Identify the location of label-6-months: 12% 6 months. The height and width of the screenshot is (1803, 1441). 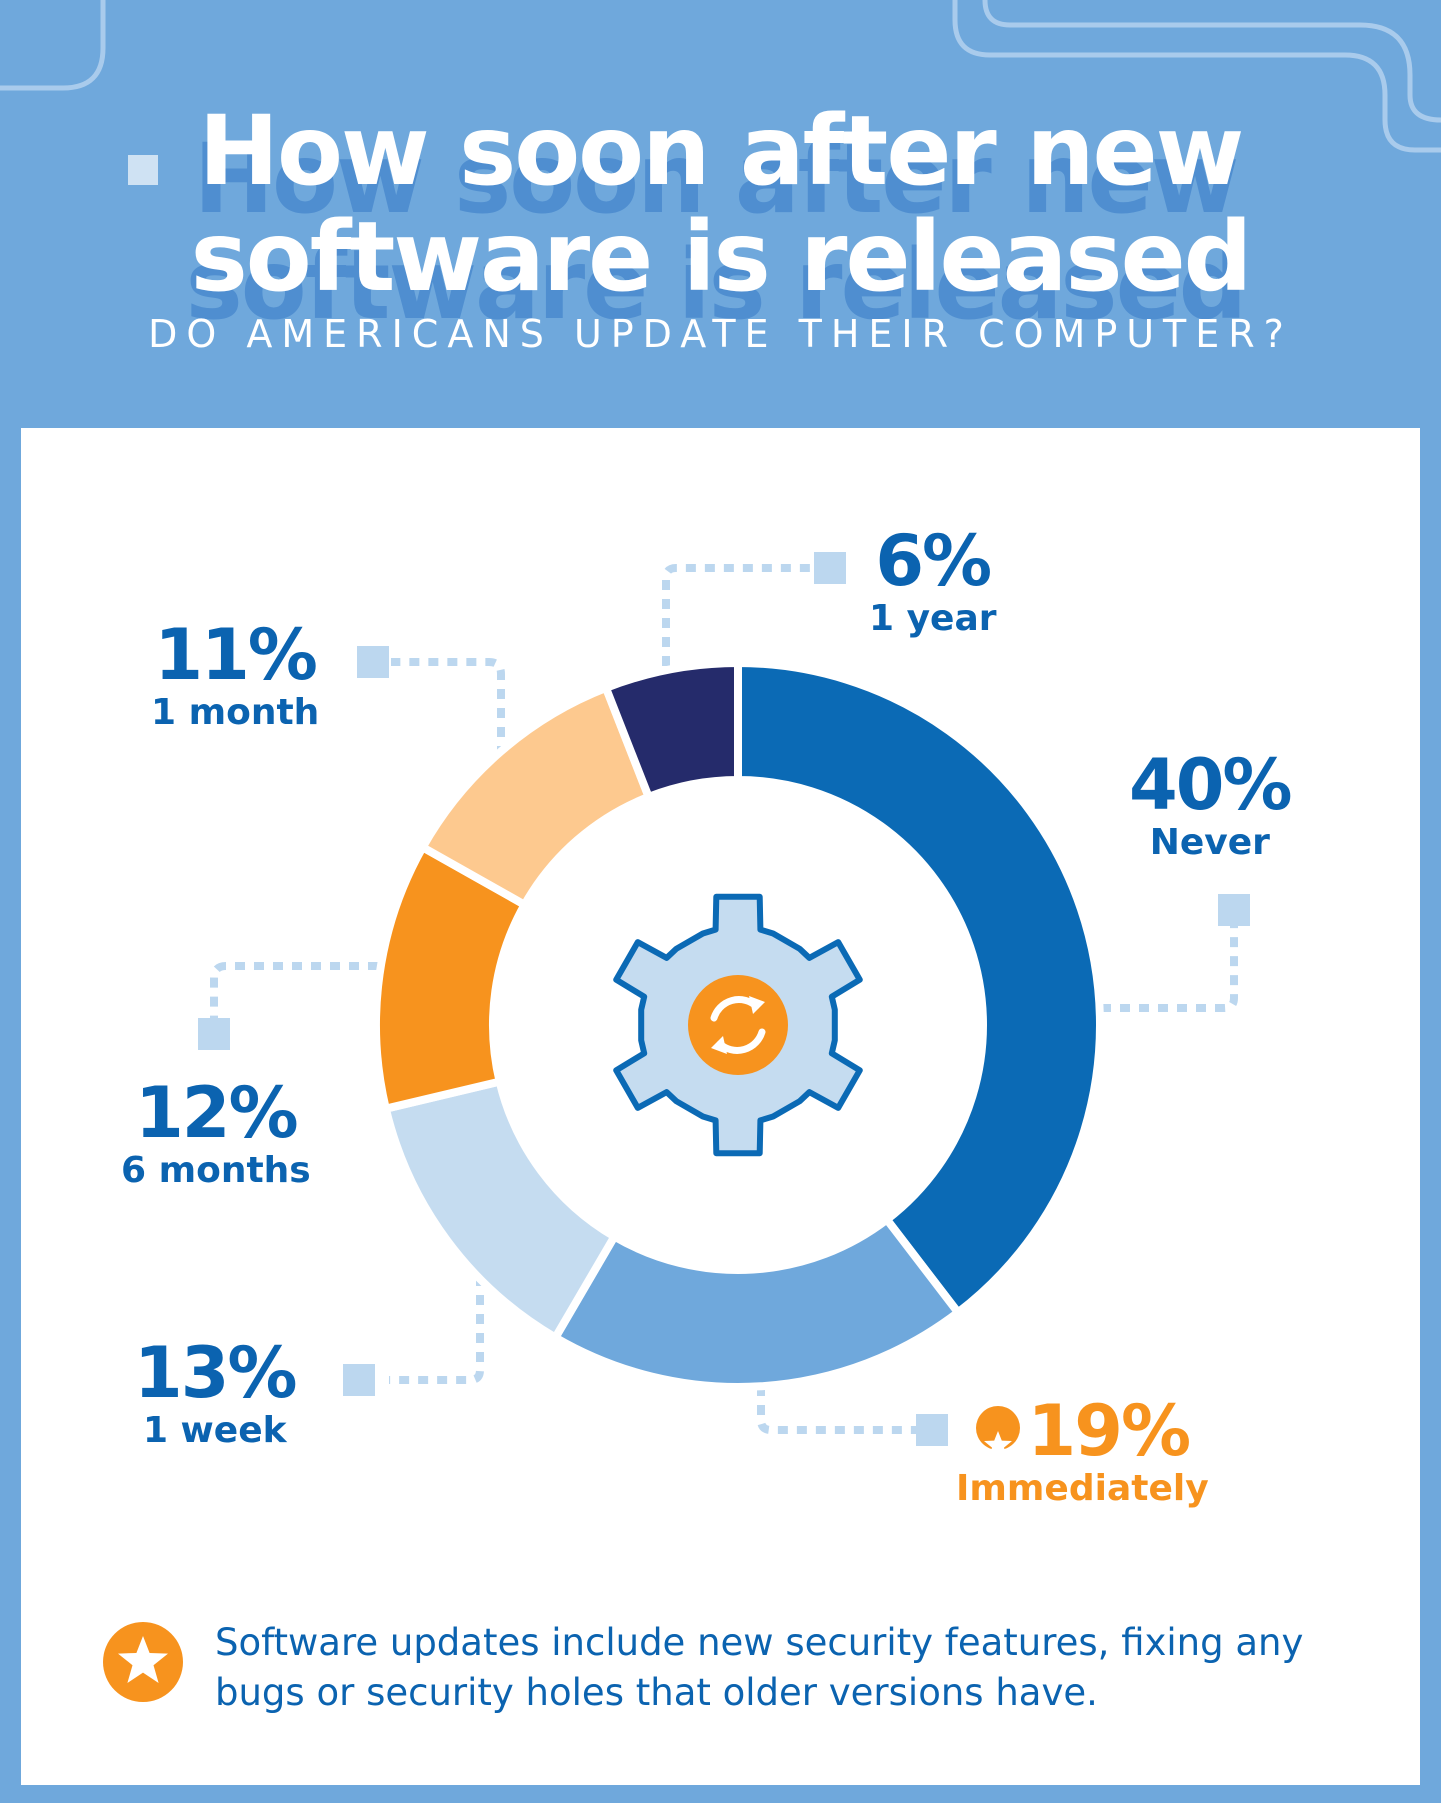
(216, 1134).